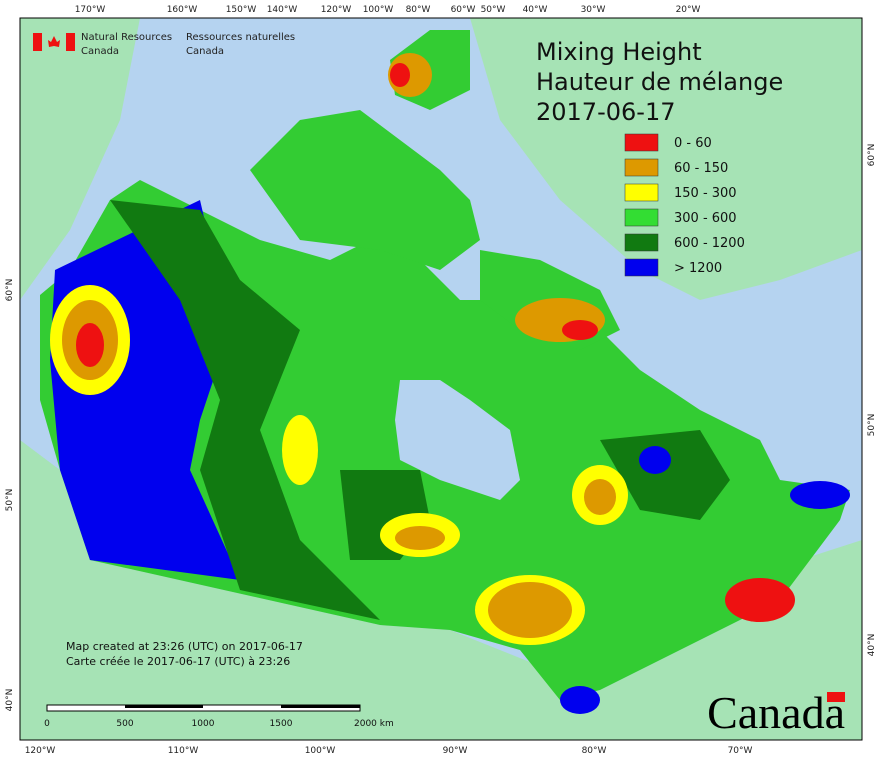 The width and height of the screenshot is (880, 760). What do you see at coordinates (182, 10) in the screenshot?
I see `lon-label: 160°W` at bounding box center [182, 10].